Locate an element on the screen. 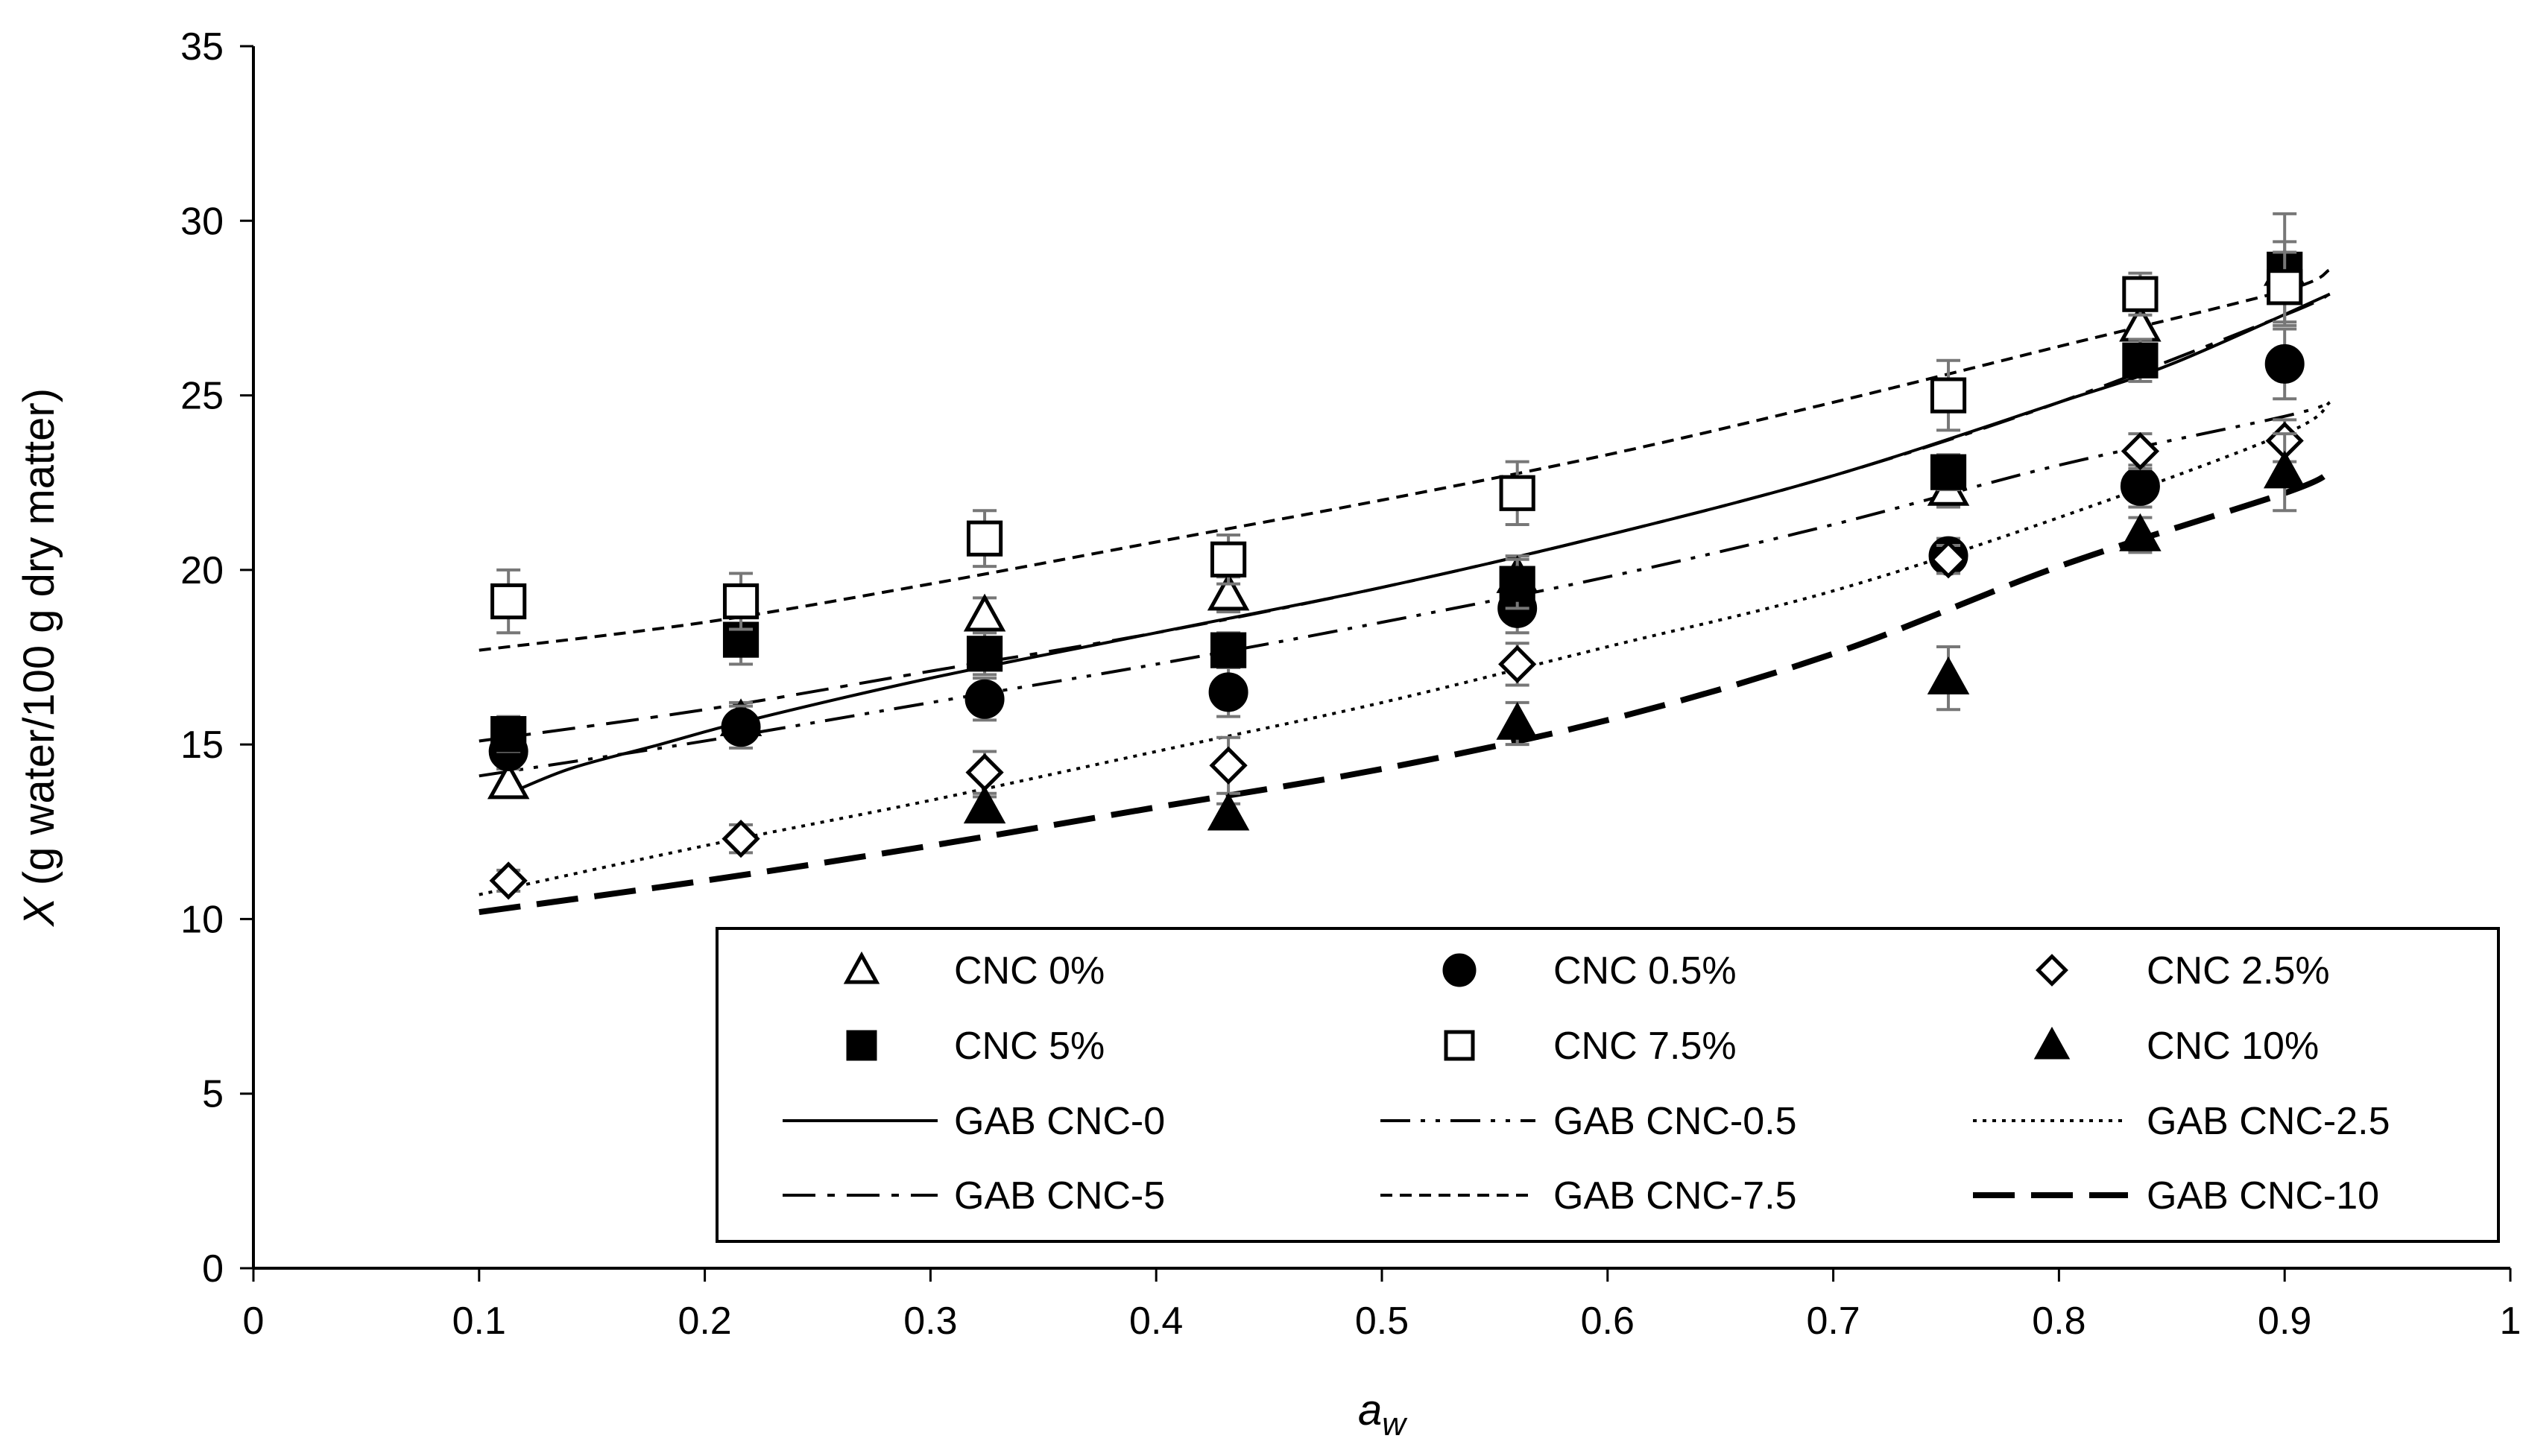 The height and width of the screenshot is (1456, 2526). legend-label-gab-cnc-5: GAB CNC-5 is located at coordinates (1059, 1196).